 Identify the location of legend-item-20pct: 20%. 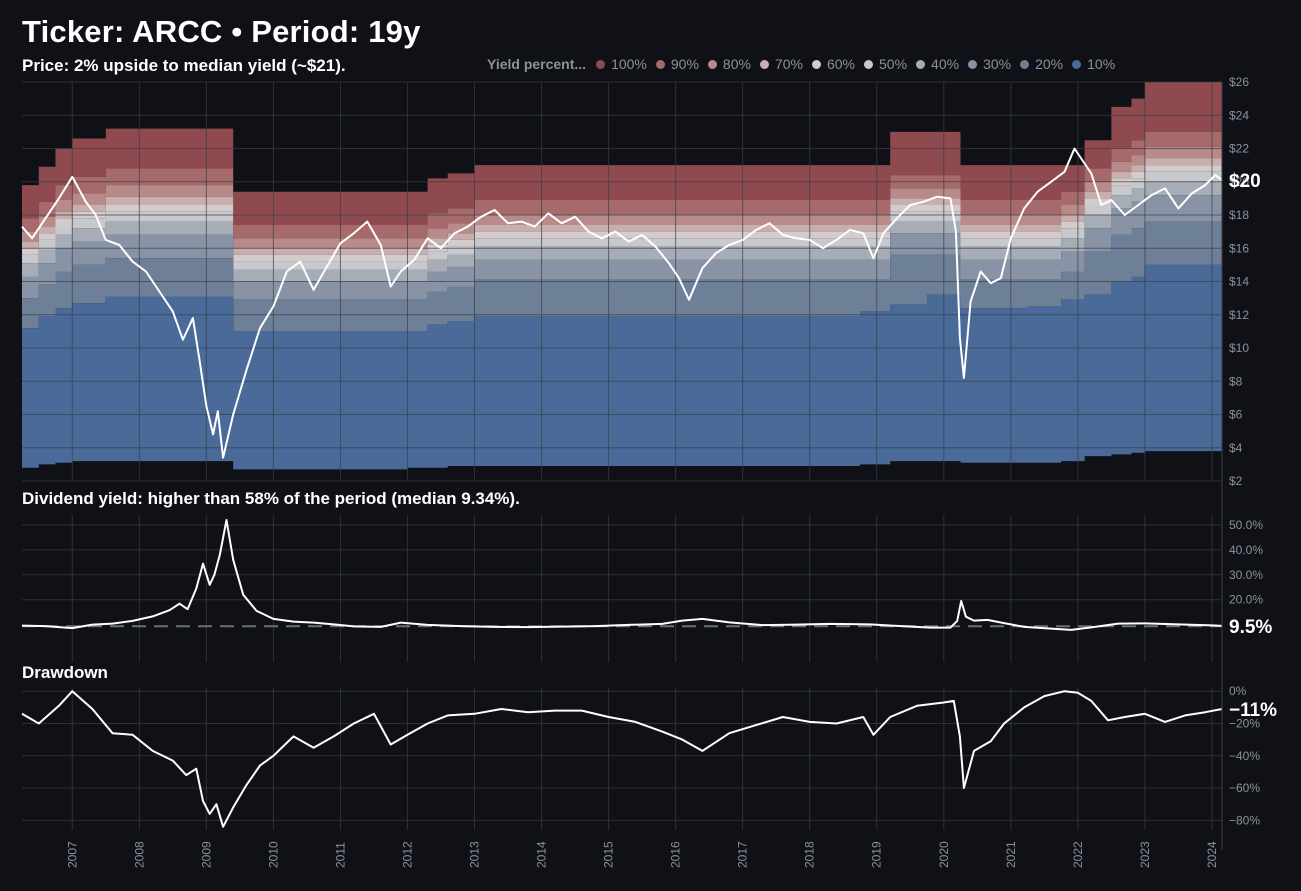
(1041, 64).